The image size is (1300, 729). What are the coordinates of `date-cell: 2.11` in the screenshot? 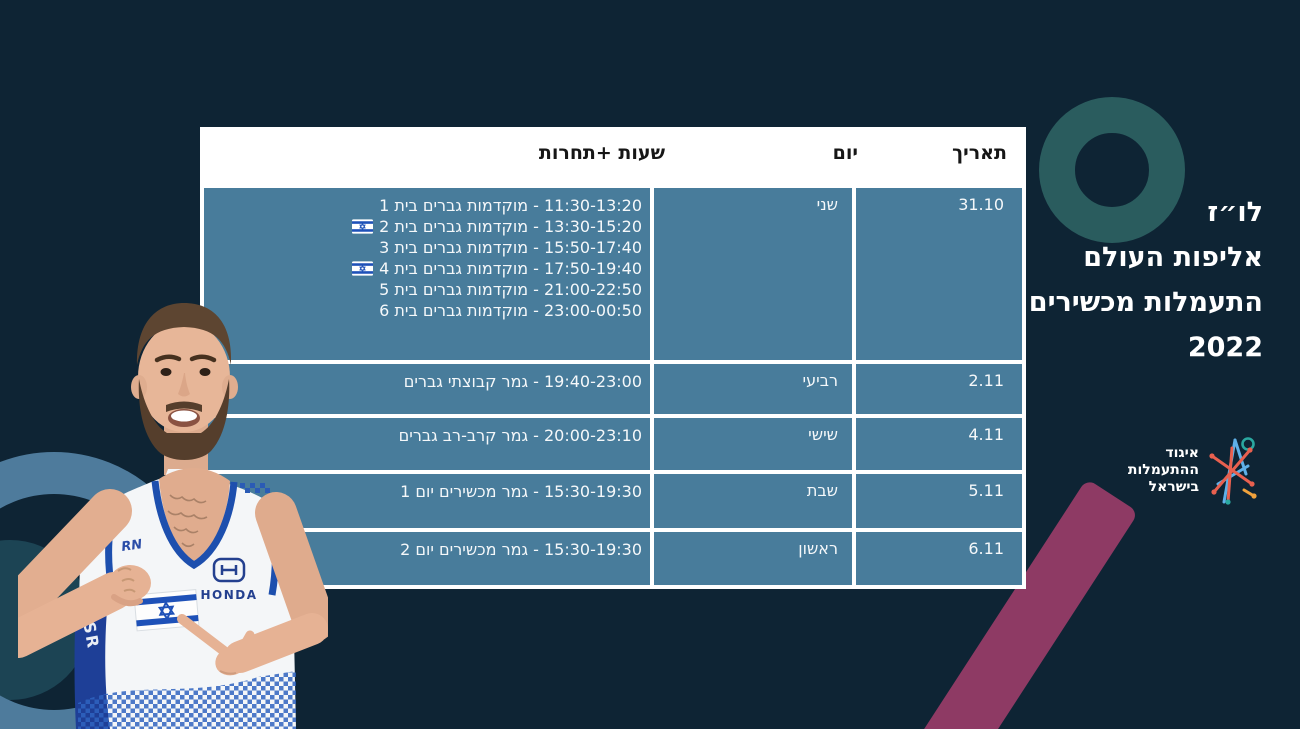 It's located at (939, 389).